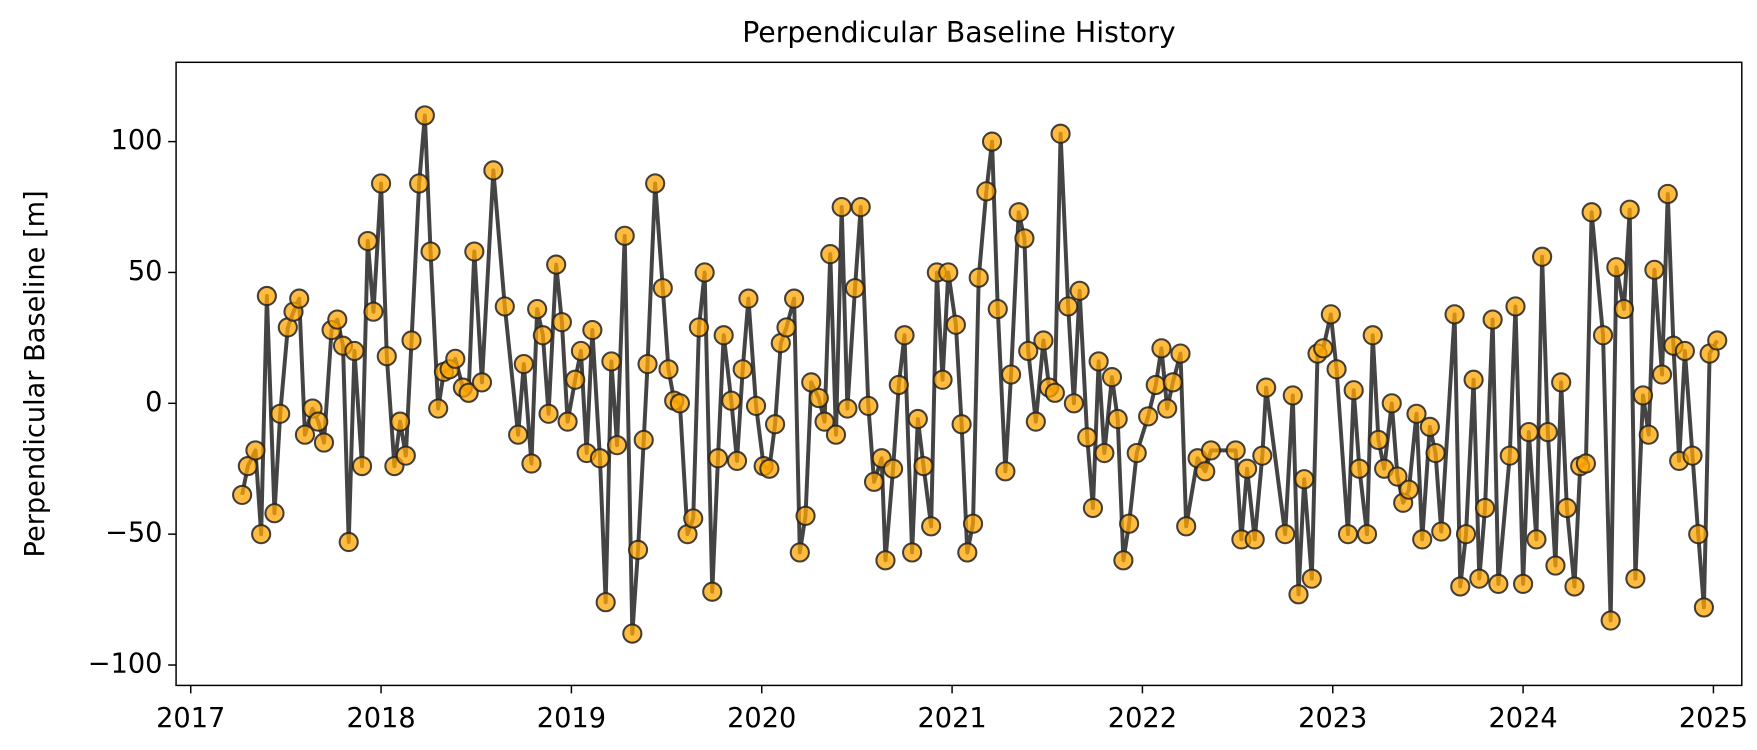 The image size is (1757, 750). Describe the element at coordinates (761, 718) in the screenshot. I see `x-tick-label: 2020` at that location.